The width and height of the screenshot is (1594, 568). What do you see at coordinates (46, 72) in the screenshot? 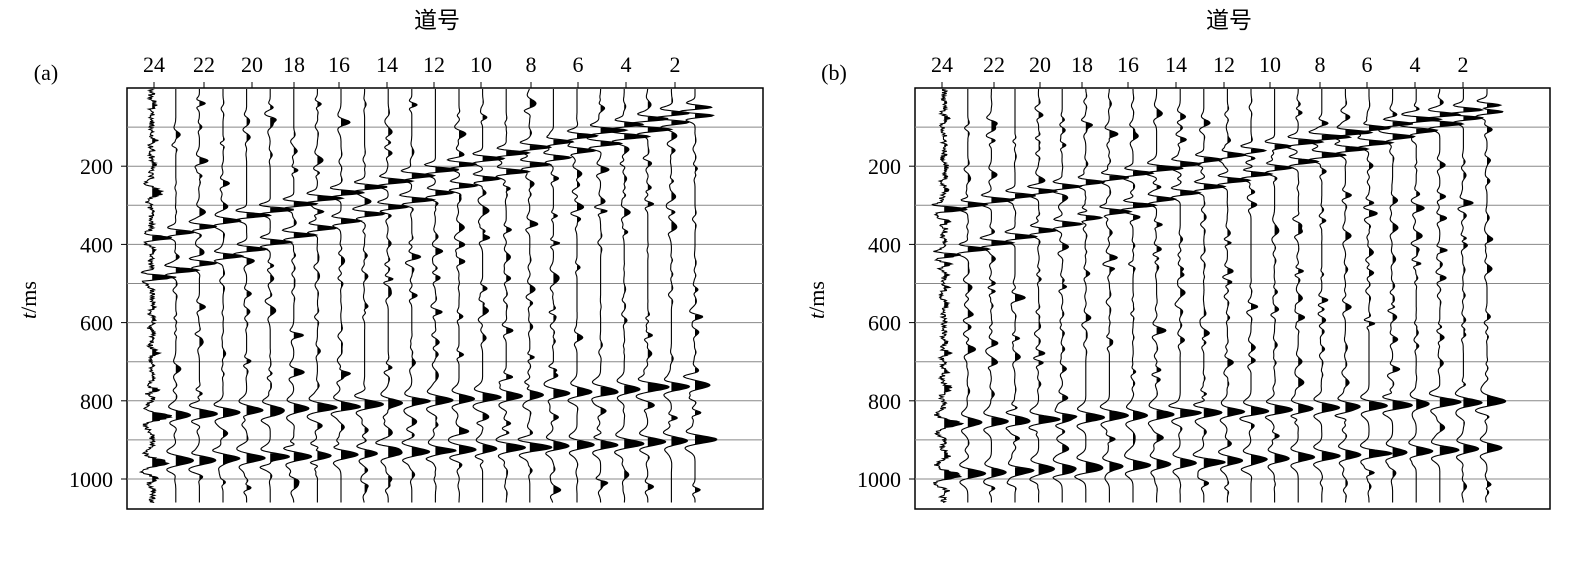
I see `panel-label: (a)` at bounding box center [46, 72].